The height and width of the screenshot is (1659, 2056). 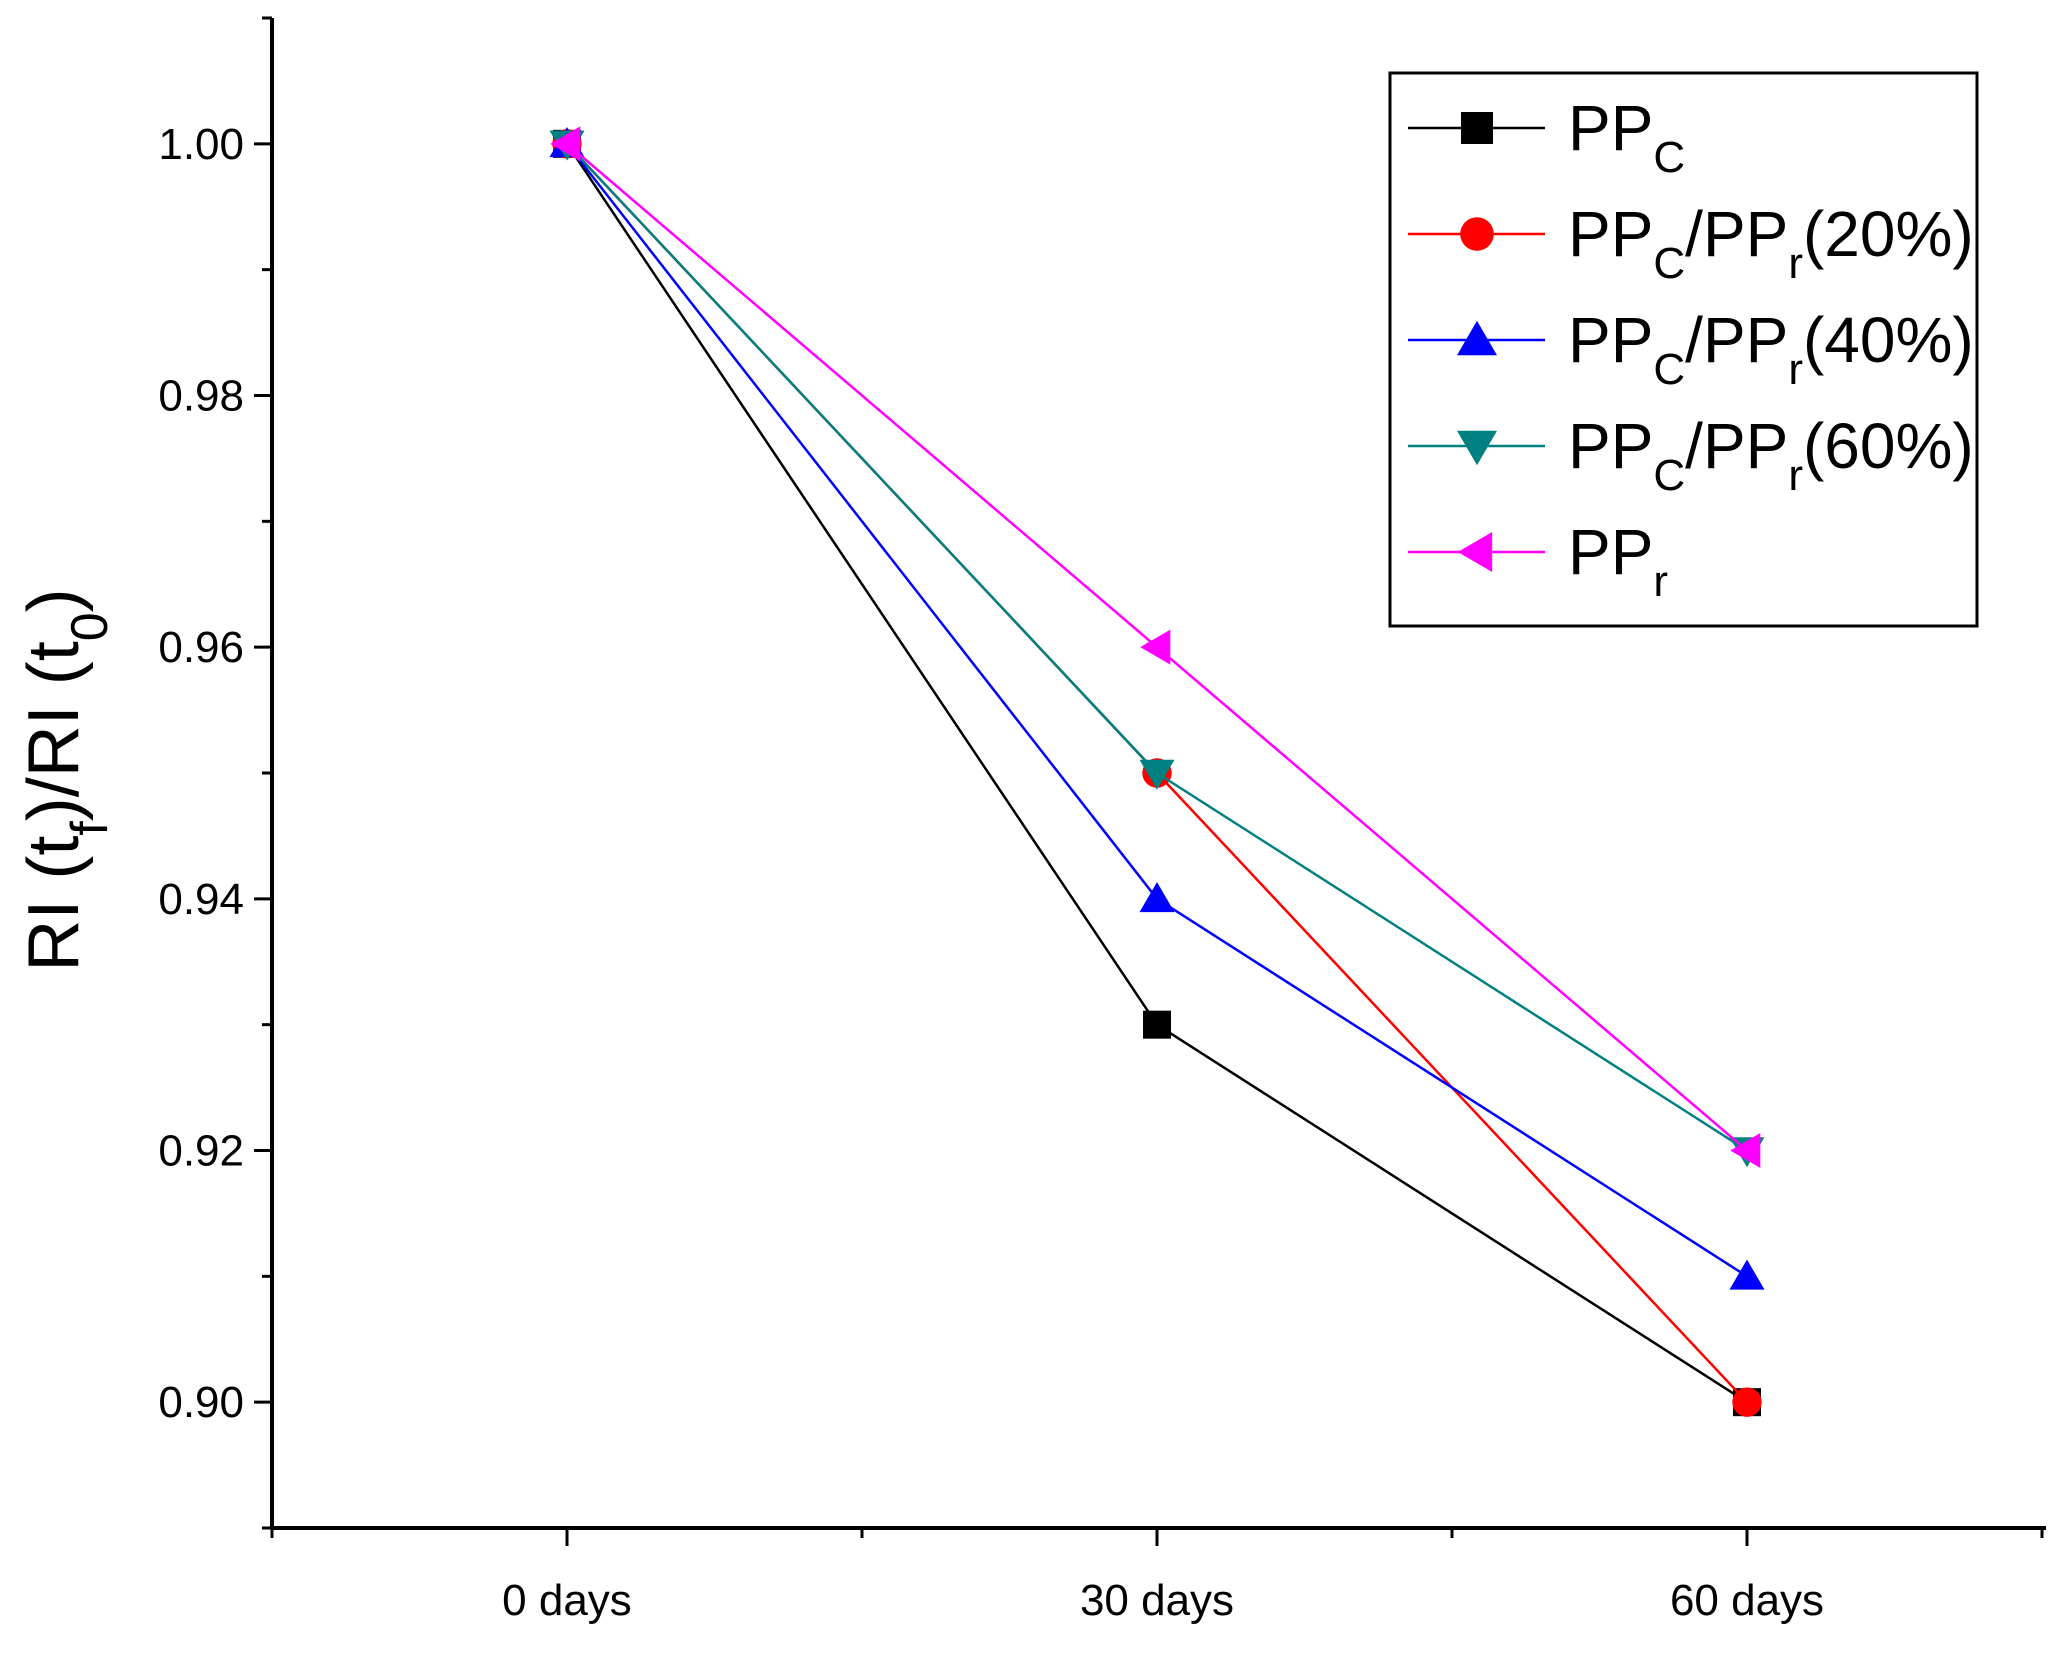 What do you see at coordinates (1771, 349) in the screenshot?
I see `legend-label: PPC/PPr(40%)` at bounding box center [1771, 349].